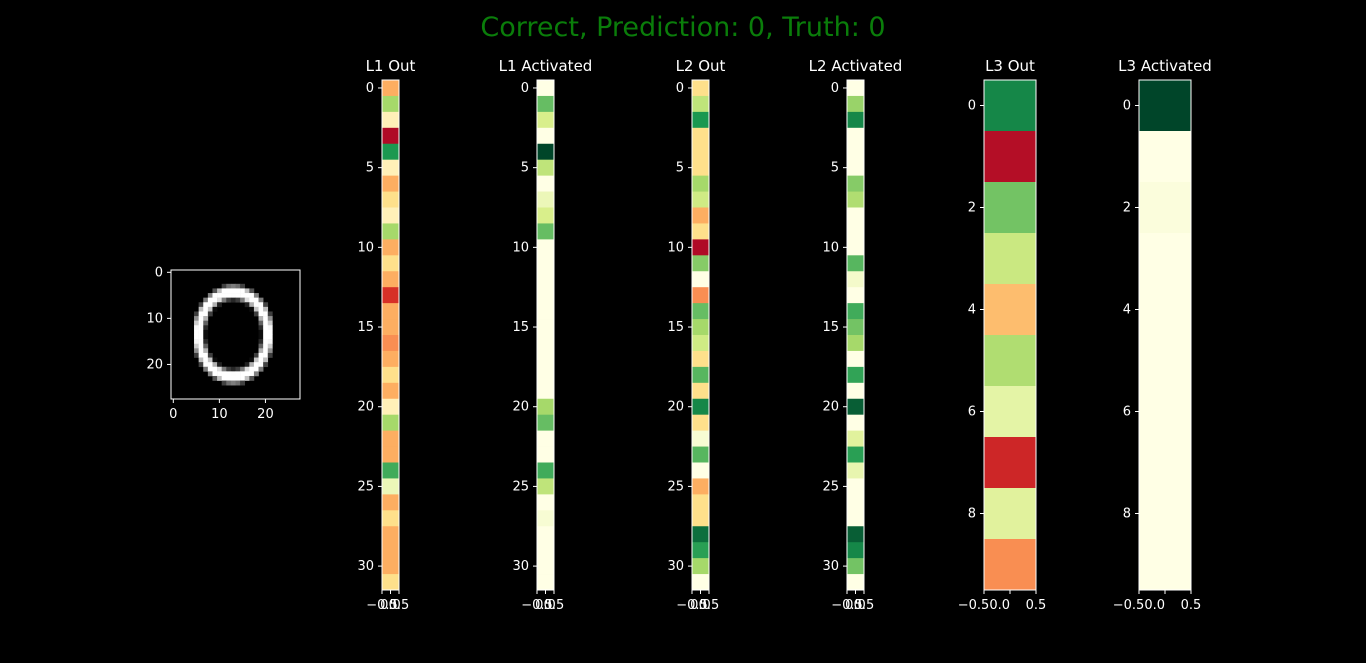 The width and height of the screenshot is (1366, 663). Describe the element at coordinates (855, 605) in the screenshot. I see `x-tick-label: 0.0` at that location.